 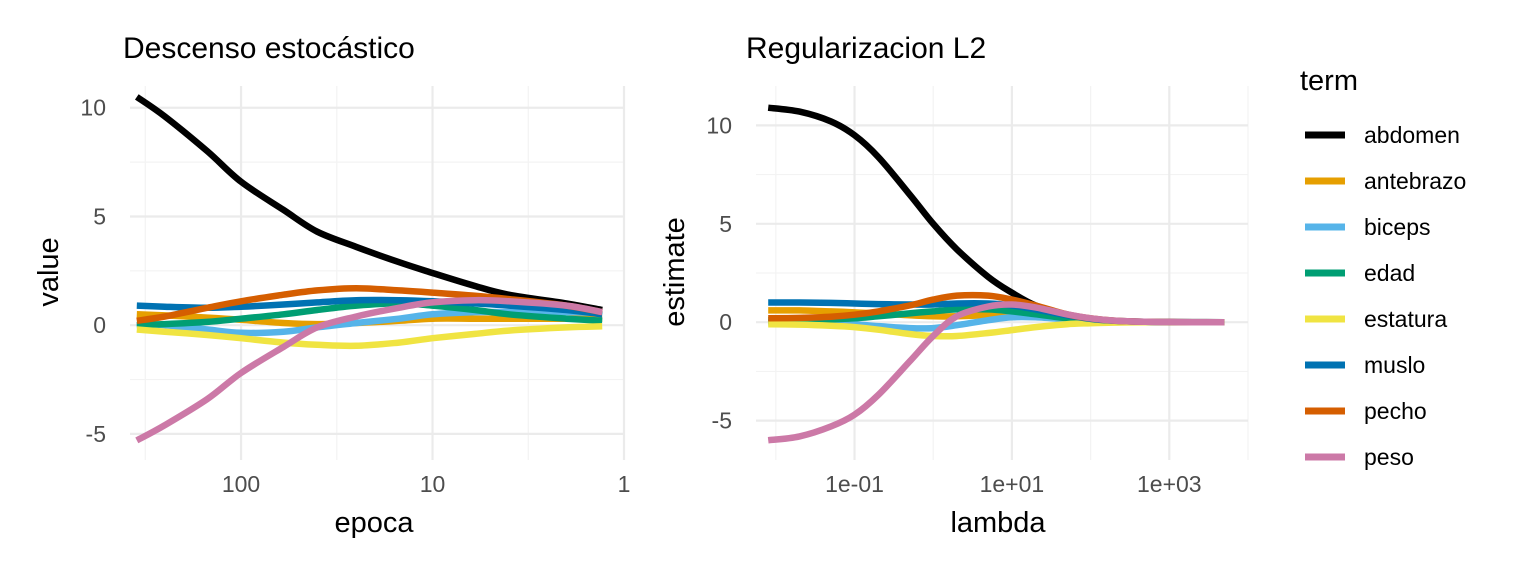 I want to click on panel-title: Descenso estocástico, so click(x=269, y=48).